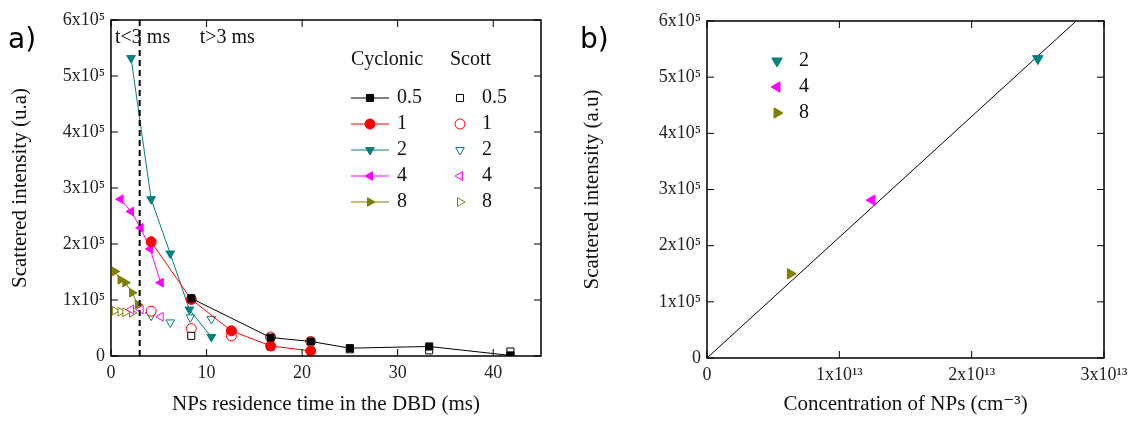 The image size is (1144, 423). Describe the element at coordinates (206, 371) in the screenshot. I see `x-tick-label: 10` at that location.